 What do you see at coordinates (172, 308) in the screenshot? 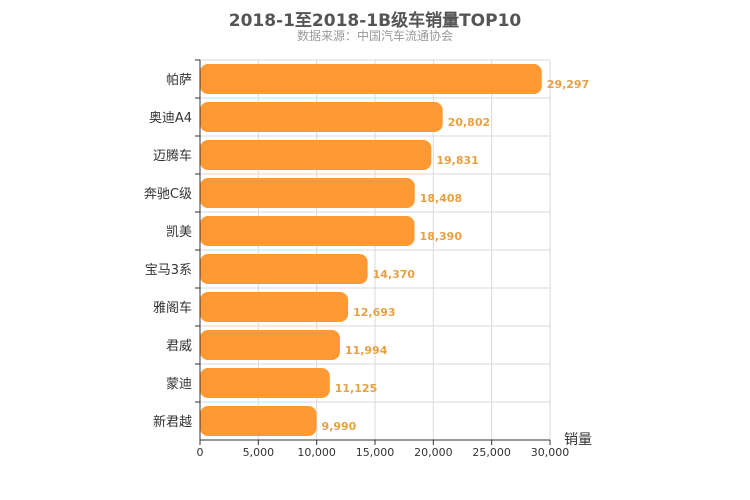
I see `category-label: 雅阁车` at bounding box center [172, 308].